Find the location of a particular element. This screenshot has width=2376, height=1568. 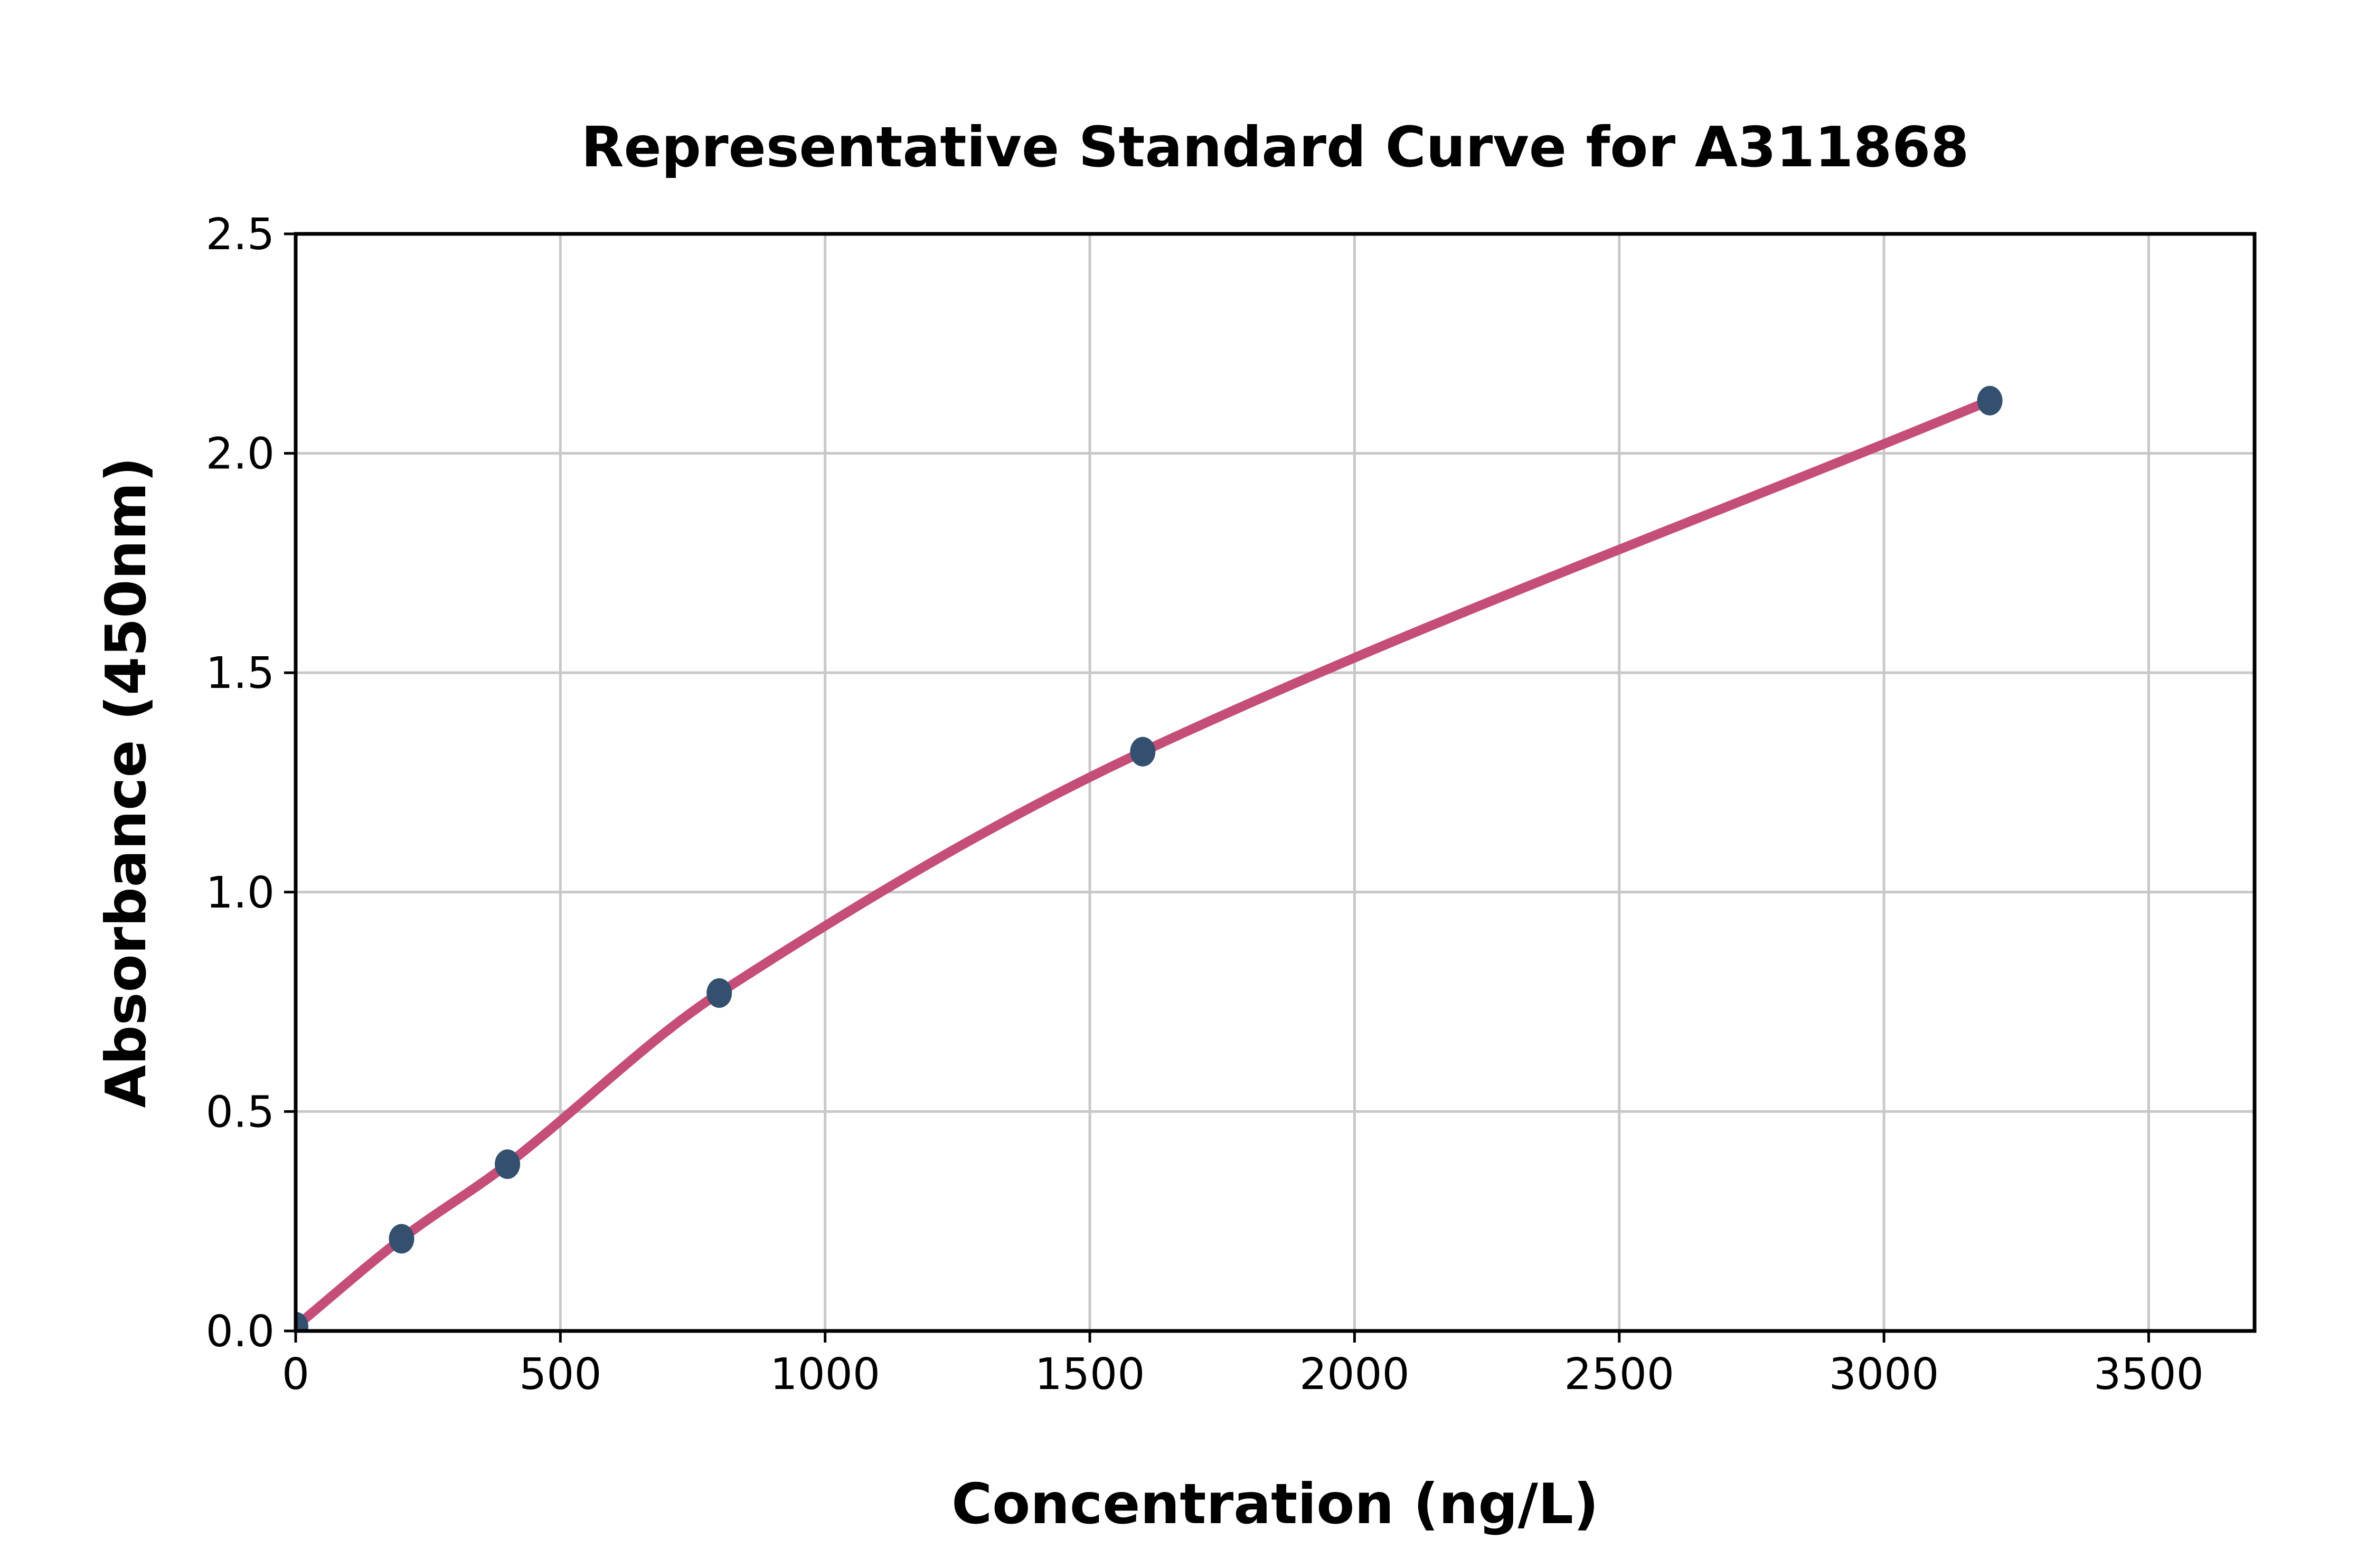

y-tick-label: 2.0 is located at coordinates (241, 454).